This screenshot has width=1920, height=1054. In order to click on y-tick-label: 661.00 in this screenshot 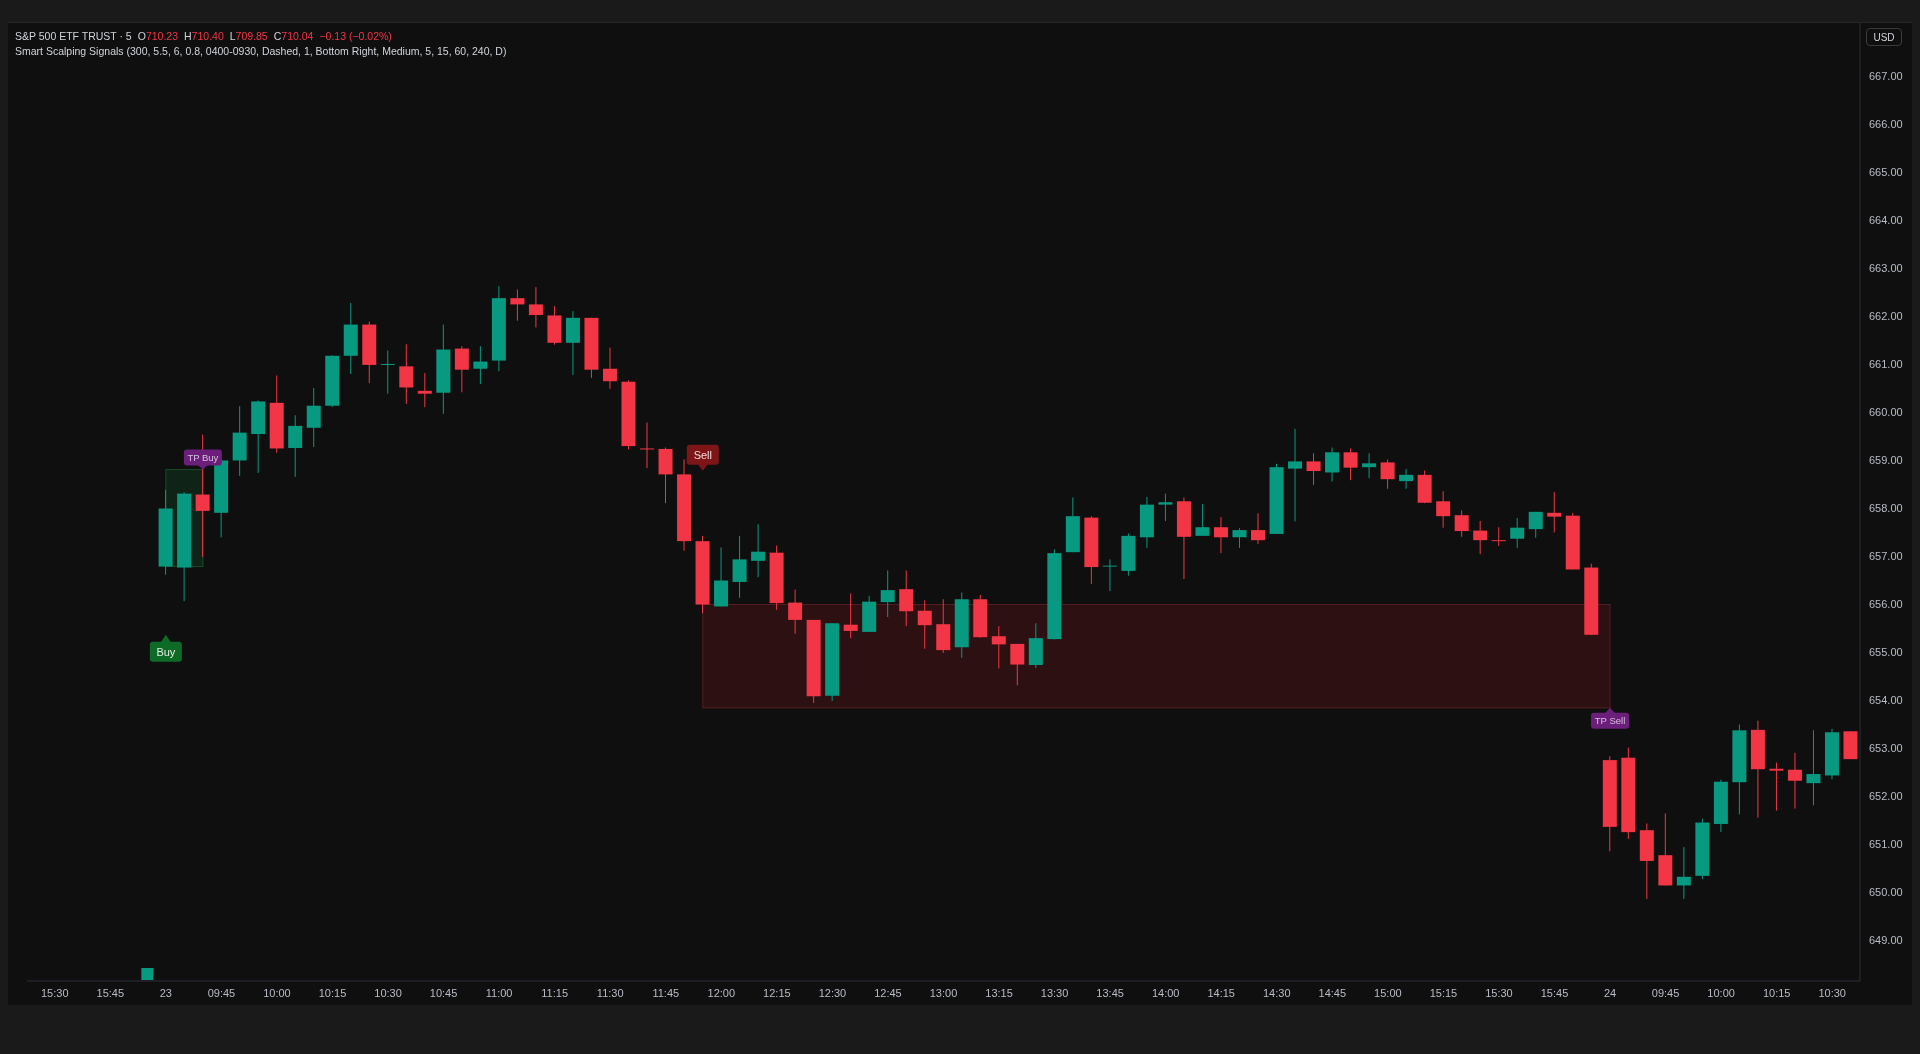, I will do `click(1886, 363)`.